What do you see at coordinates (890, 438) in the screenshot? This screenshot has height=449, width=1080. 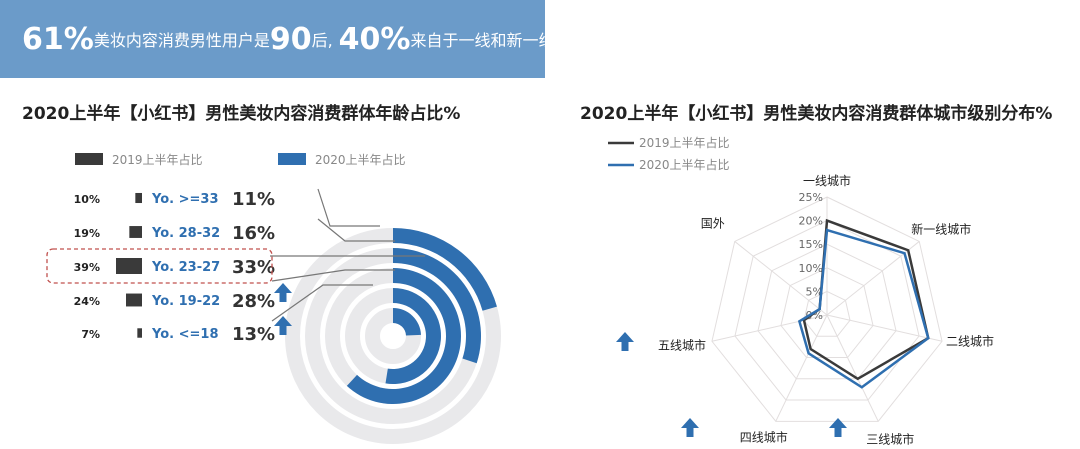 I see `radar-category-label: 三线城市` at bounding box center [890, 438].